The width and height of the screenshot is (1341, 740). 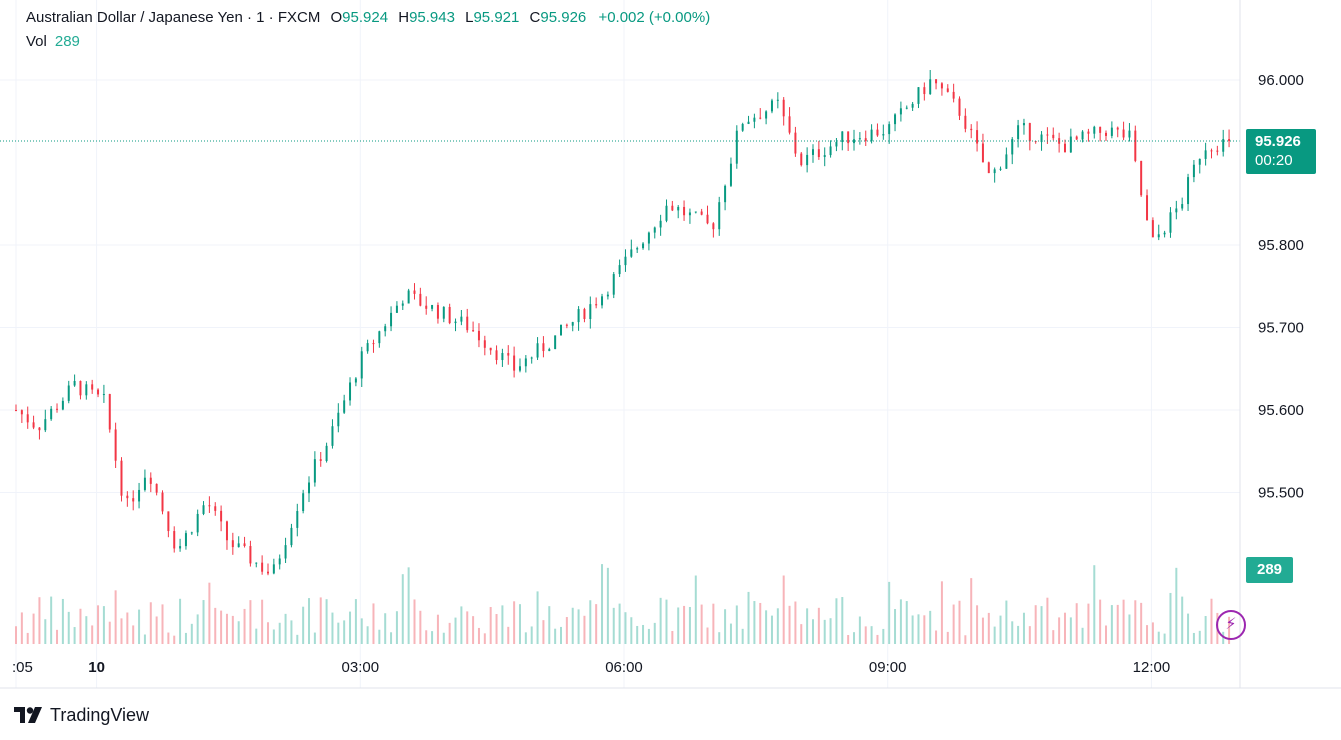 I want to click on time-axis: :05 10 03:00 06:00 09:00 12:00, so click(x=670, y=674).